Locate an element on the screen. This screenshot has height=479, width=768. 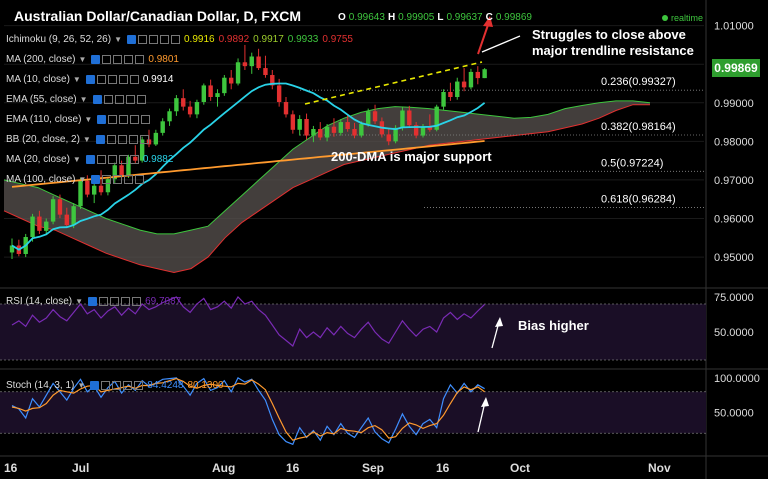
annotation-bias: Bias higher is located at coordinates (553, 325).